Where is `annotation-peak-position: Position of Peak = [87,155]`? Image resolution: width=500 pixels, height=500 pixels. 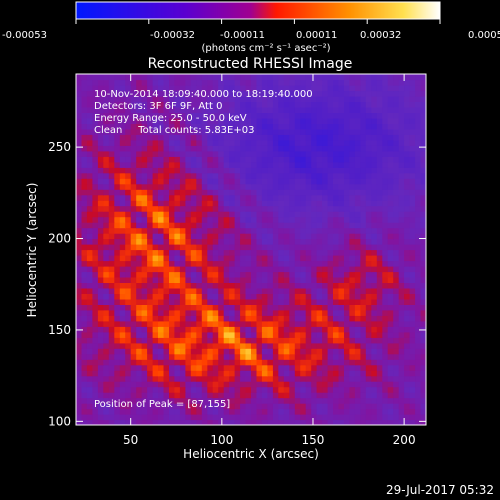
annotation-peak-position: Position of Peak = [87,155] is located at coordinates (162, 404).